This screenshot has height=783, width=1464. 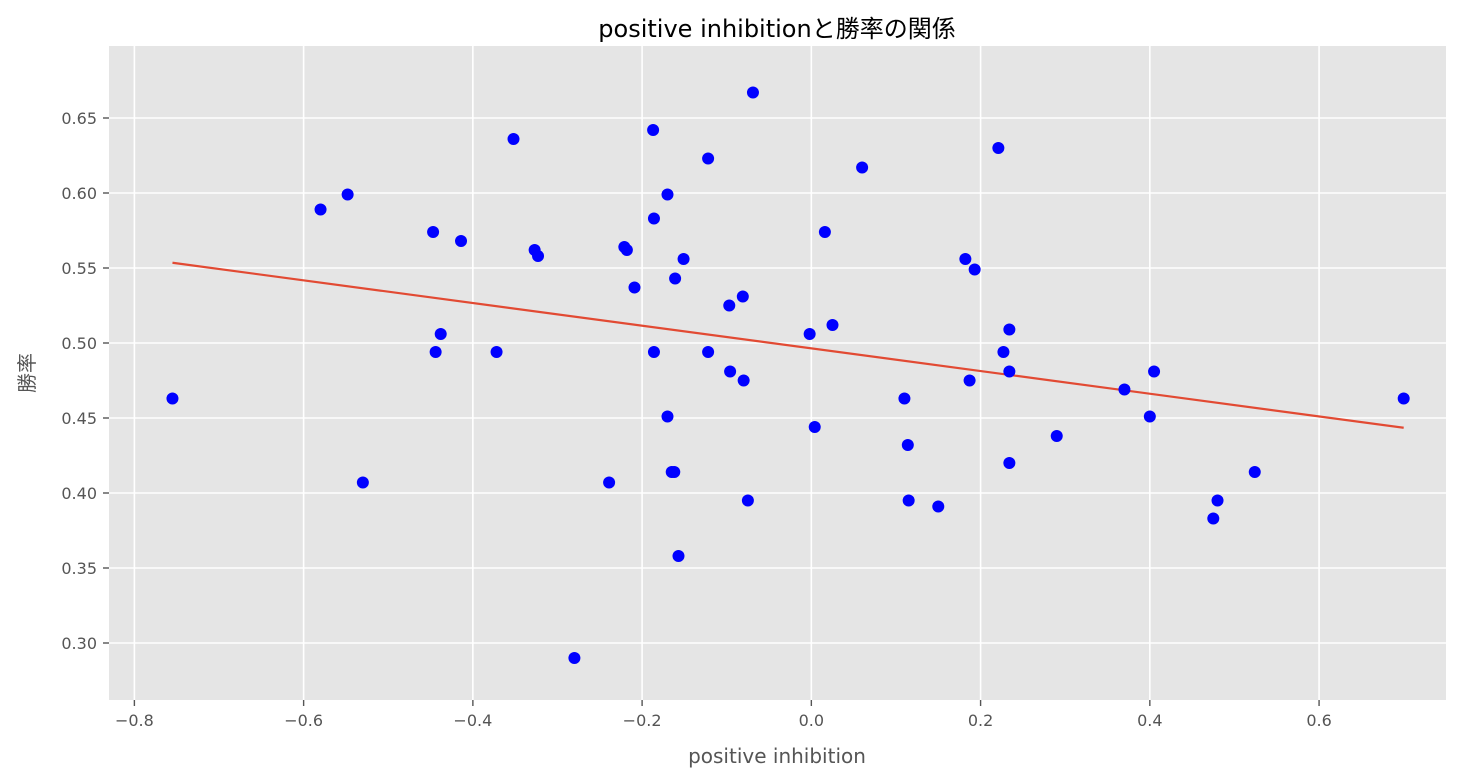 What do you see at coordinates (777, 756) in the screenshot?
I see `x-axis-label: positive inhibition` at bounding box center [777, 756].